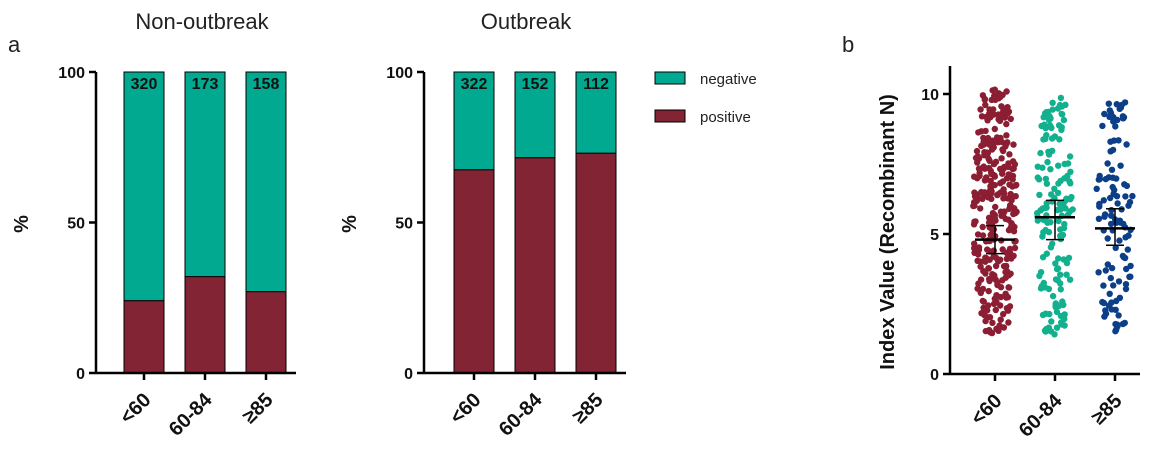  I want to click on y-axis-label: %, so click(22, 224).